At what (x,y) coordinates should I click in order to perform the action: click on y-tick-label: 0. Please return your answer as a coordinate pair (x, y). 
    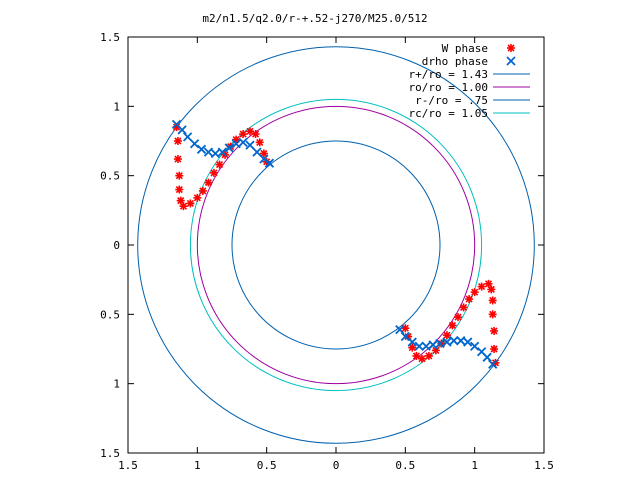
    Looking at the image, I should click on (116, 245).